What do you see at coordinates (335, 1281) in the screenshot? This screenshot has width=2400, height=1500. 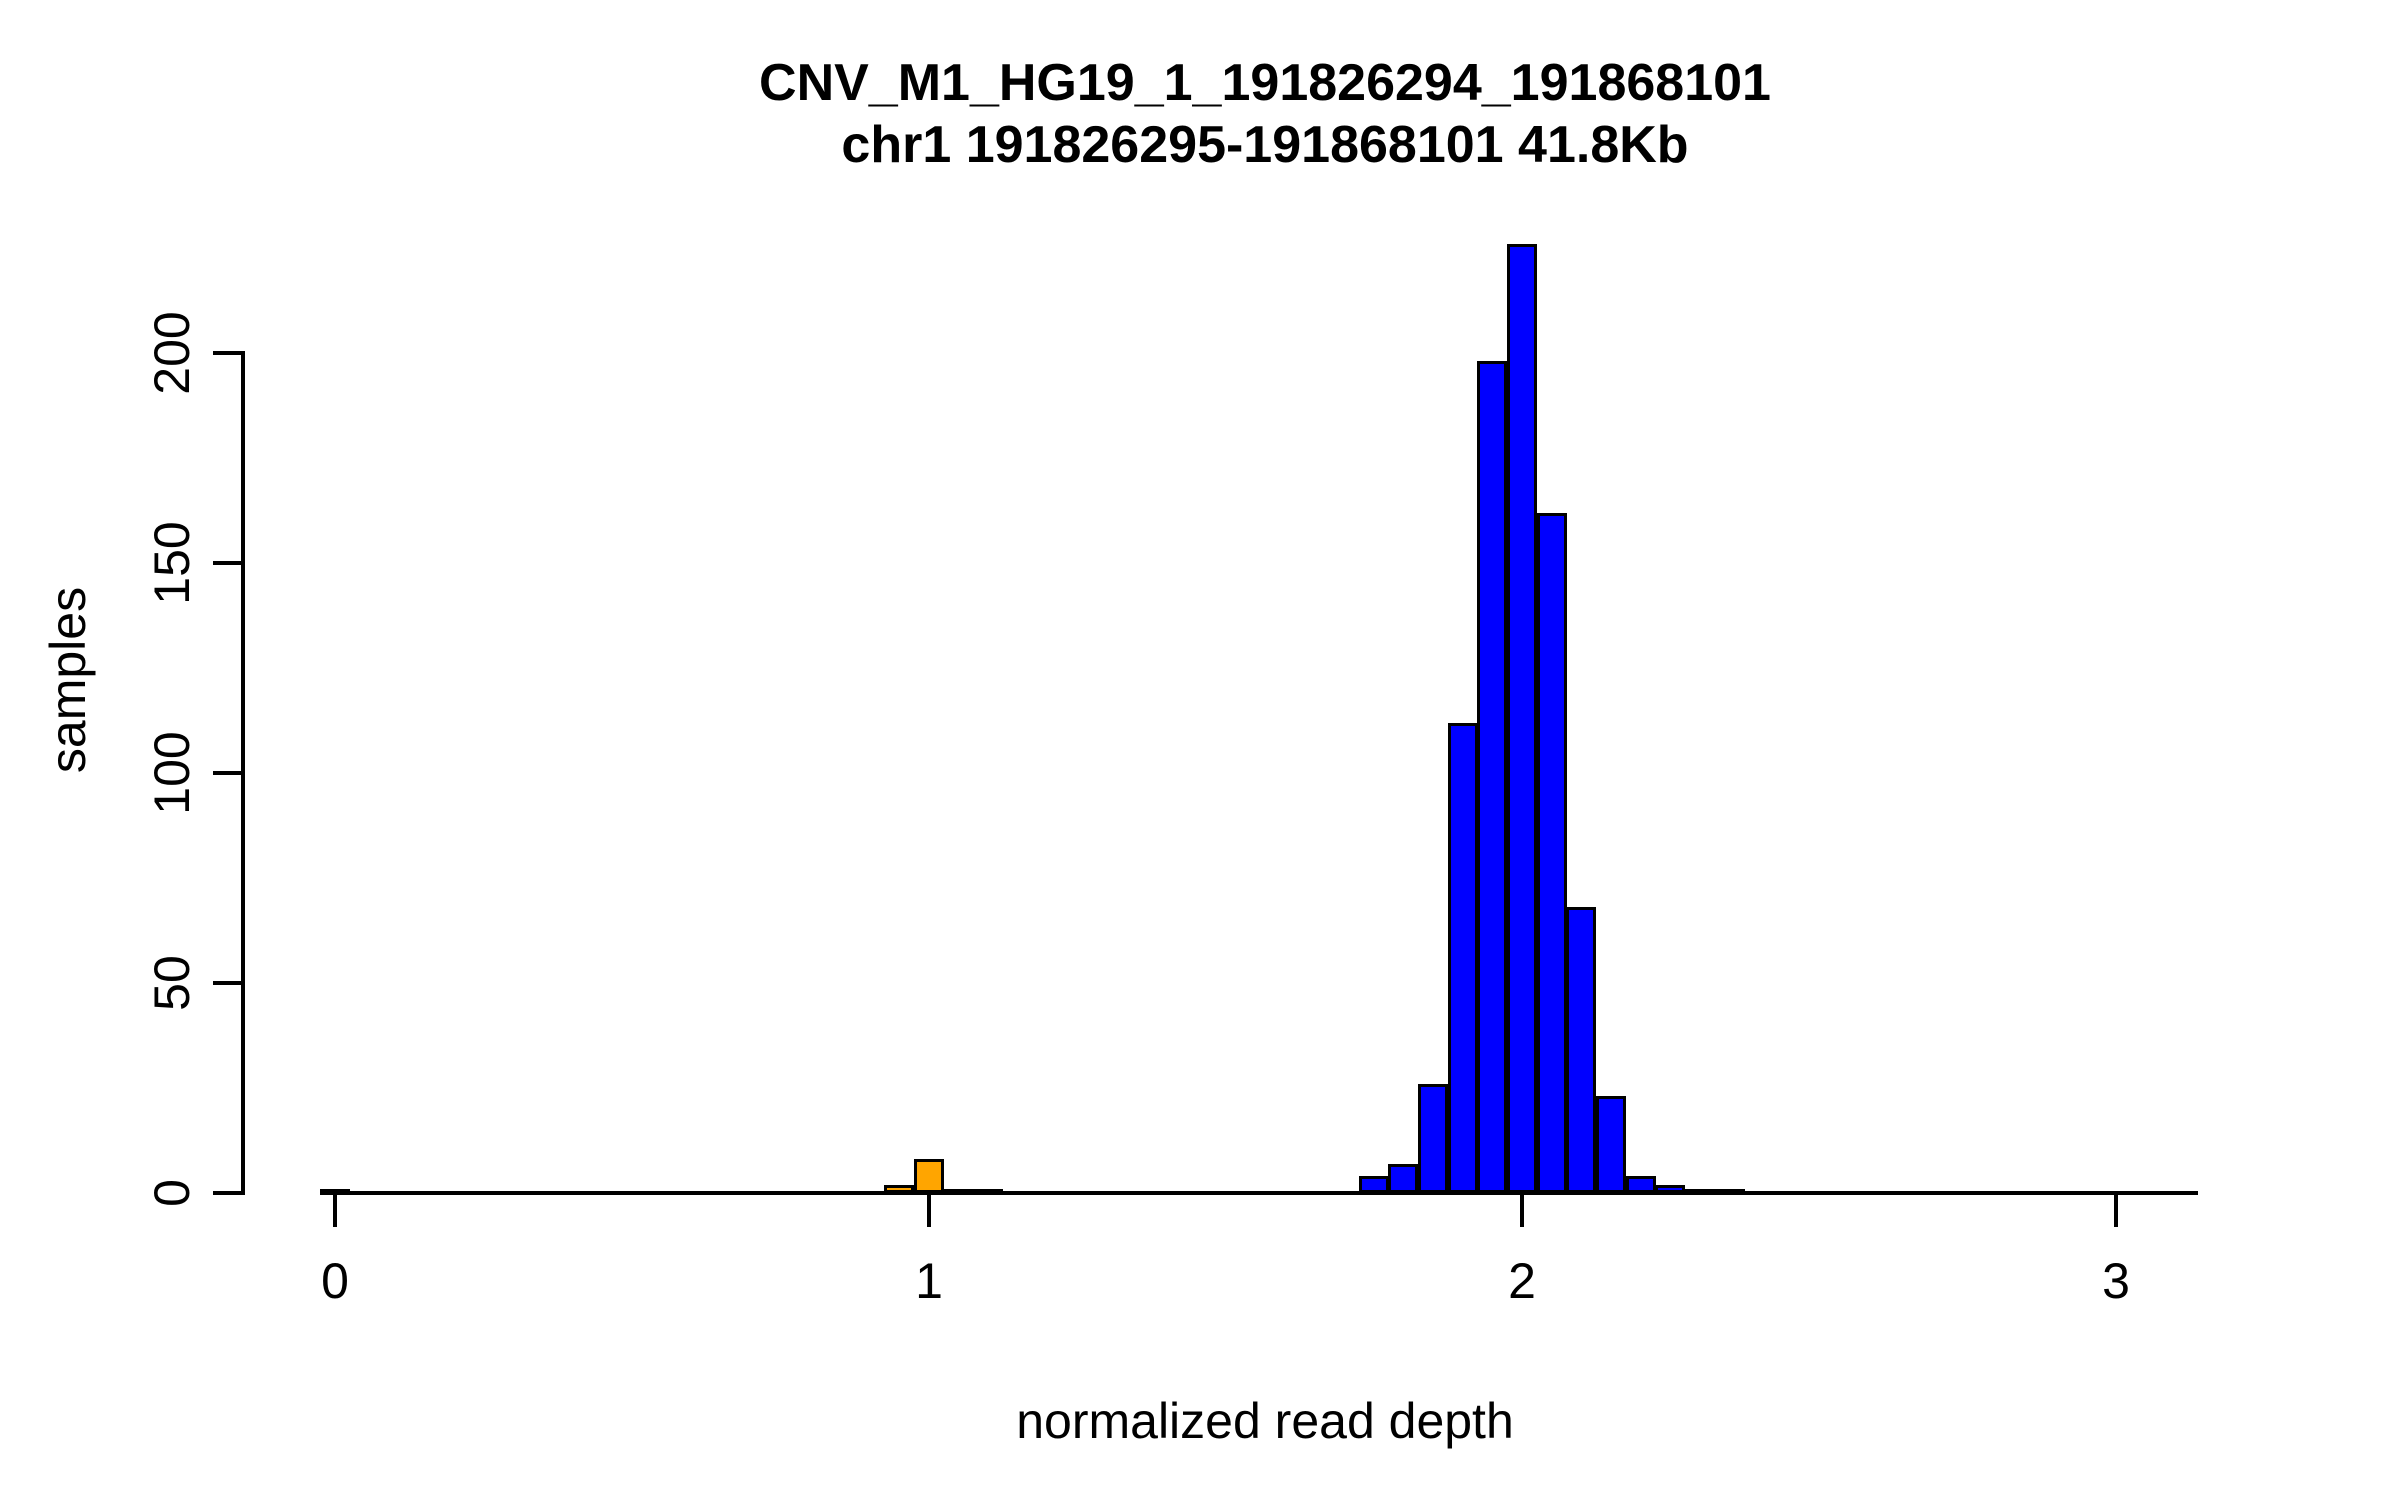 I see `x-tick-label: 0` at bounding box center [335, 1281].